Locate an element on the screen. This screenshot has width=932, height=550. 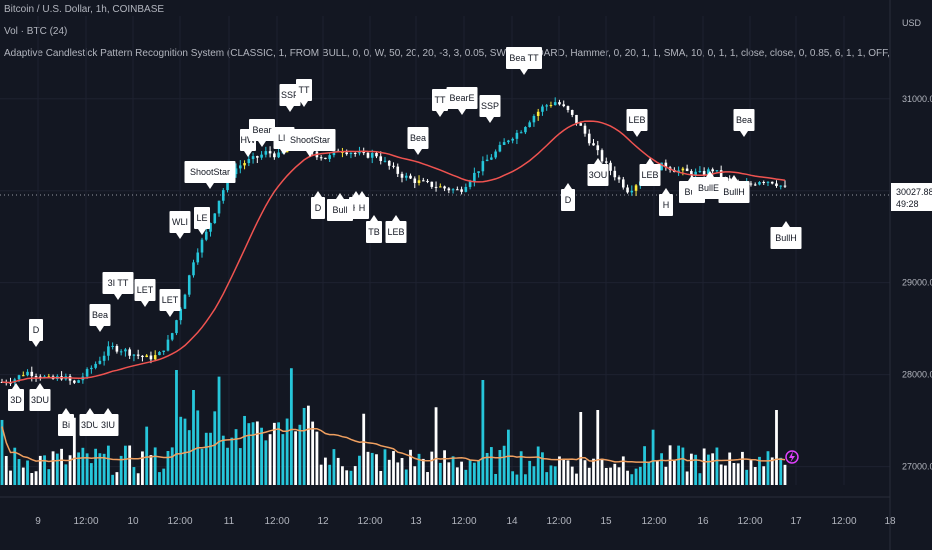
pattern-label: 3DU is located at coordinates (90, 422).